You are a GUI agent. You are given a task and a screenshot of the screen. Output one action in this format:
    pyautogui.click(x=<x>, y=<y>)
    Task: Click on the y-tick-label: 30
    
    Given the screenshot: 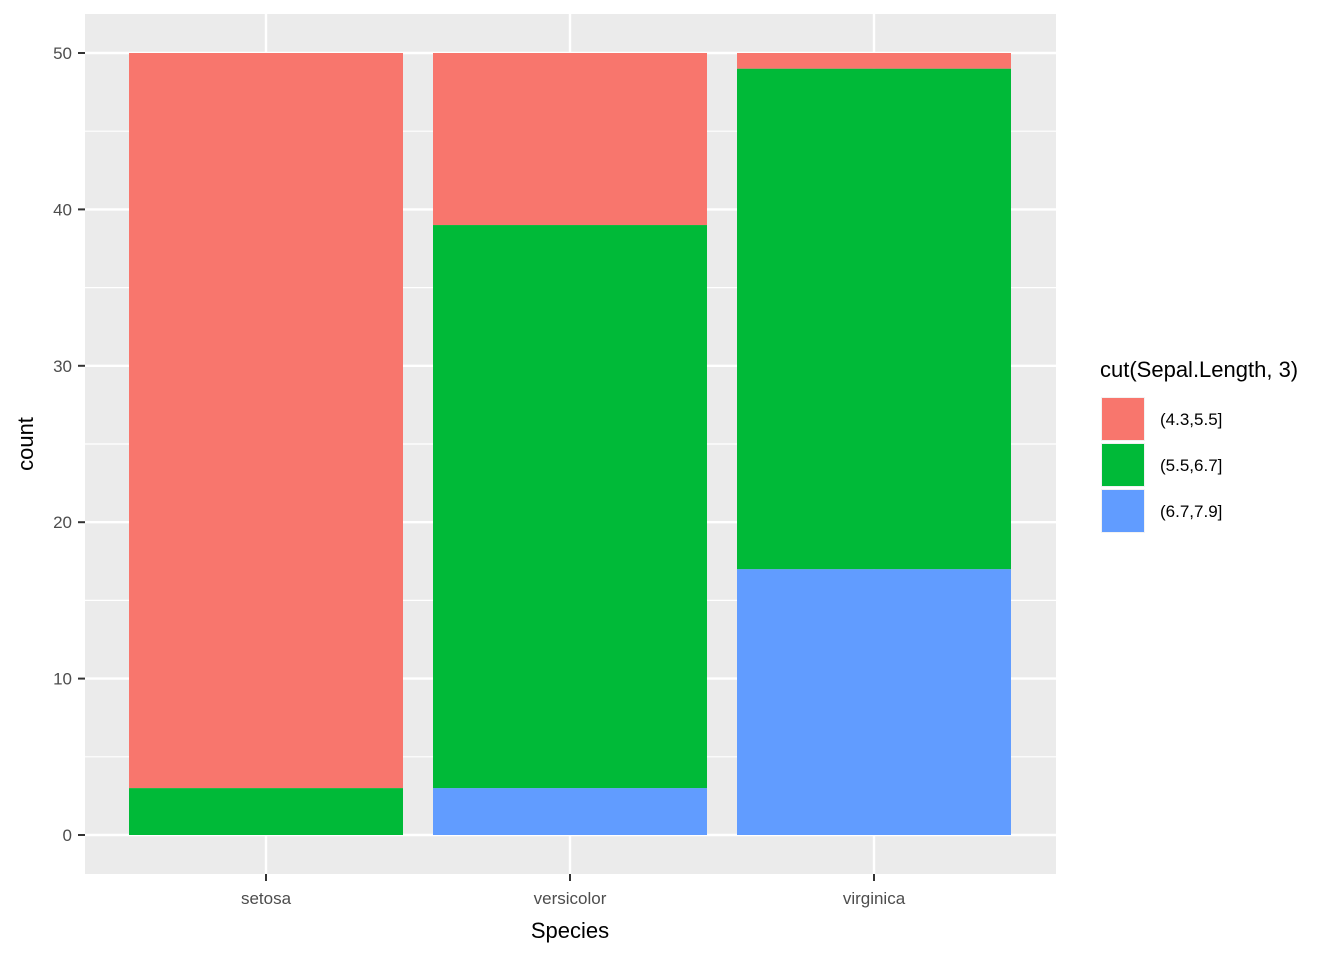 What is the action you would take?
    pyautogui.click(x=62, y=366)
    